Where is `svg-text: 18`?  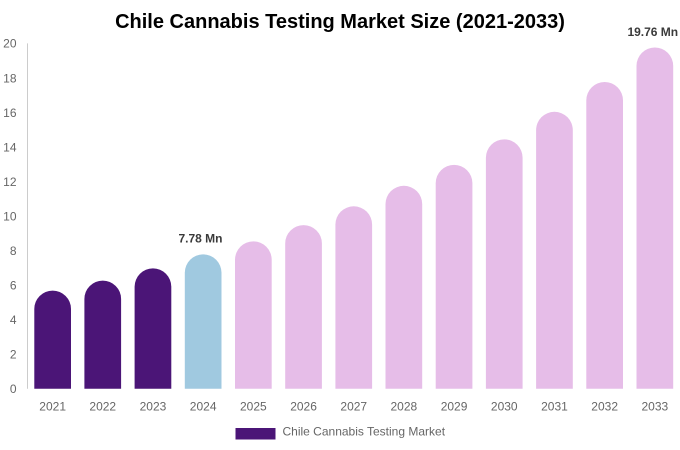 svg-text: 18 is located at coordinates (10, 78).